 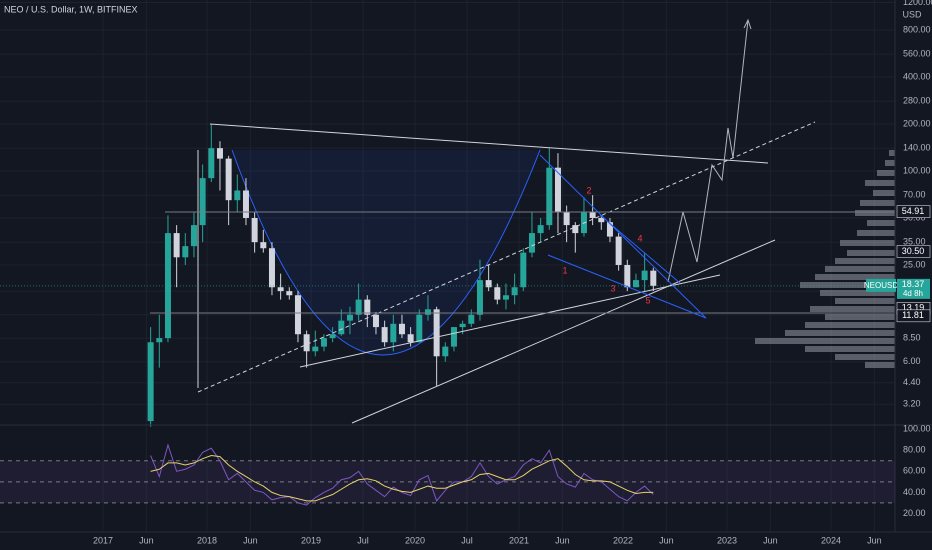 I want to click on x-tick-label: 2022, so click(x=623, y=540).